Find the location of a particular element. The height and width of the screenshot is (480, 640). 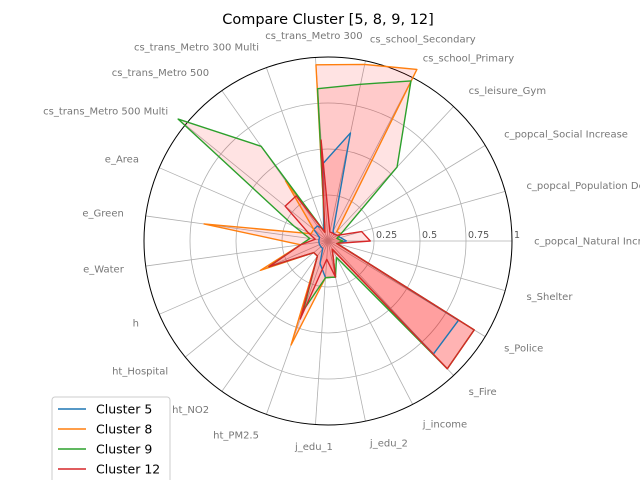

axis-label-e-water: e_Water is located at coordinates (104, 270).